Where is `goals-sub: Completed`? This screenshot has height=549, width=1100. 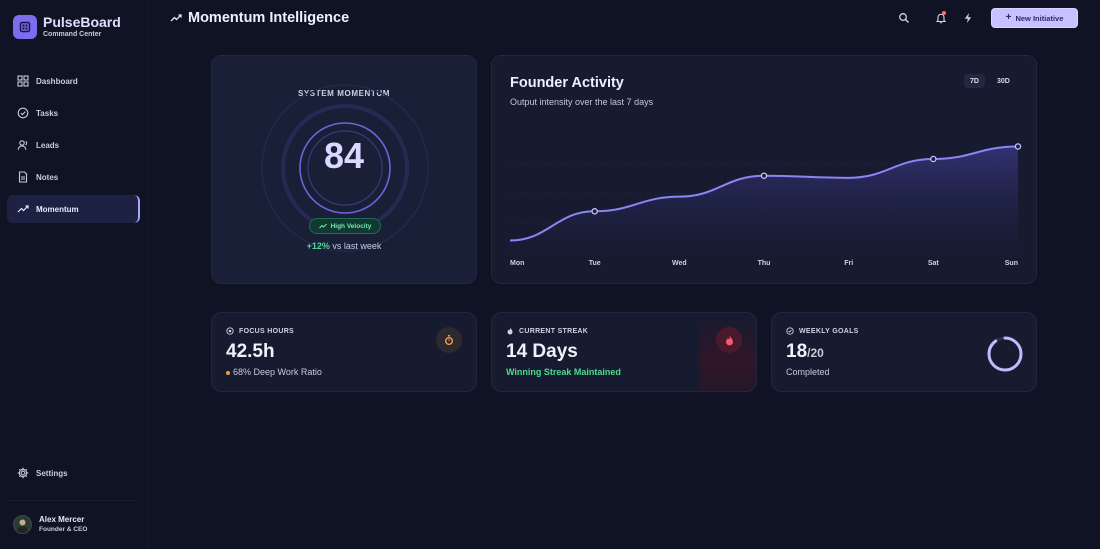
goals-sub: Completed is located at coordinates (808, 372).